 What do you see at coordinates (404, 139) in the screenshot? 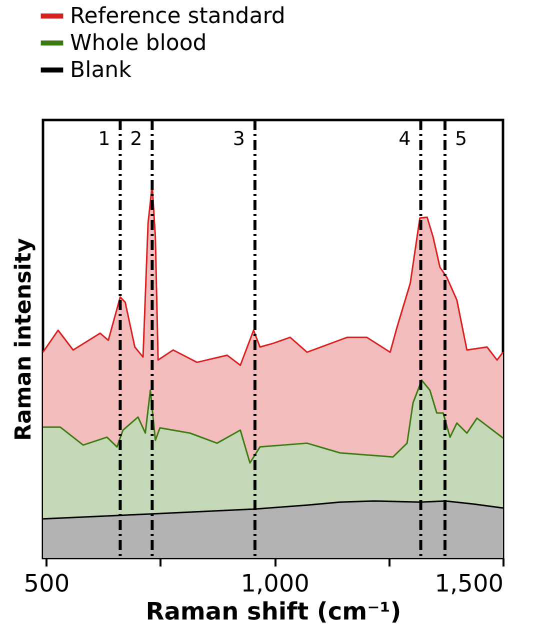
I see `annotation: 4` at bounding box center [404, 139].